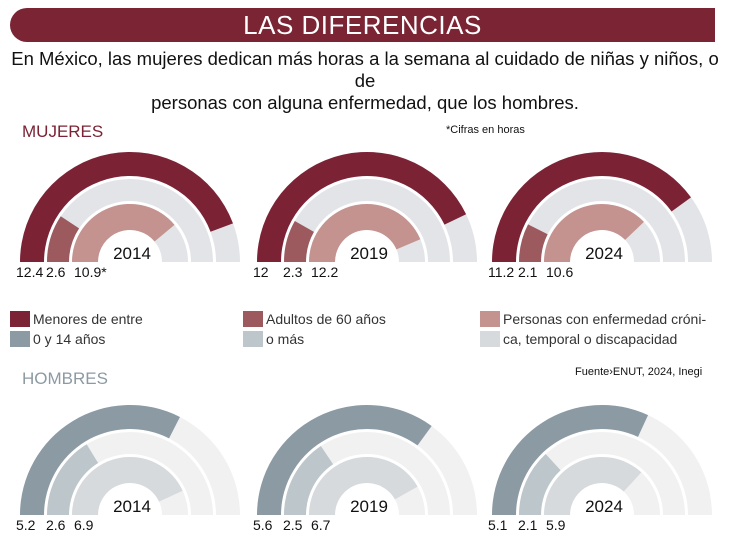 The height and width of the screenshot is (549, 750). I want to click on mujeres-2024-ring-1-track, so click(602, 220).